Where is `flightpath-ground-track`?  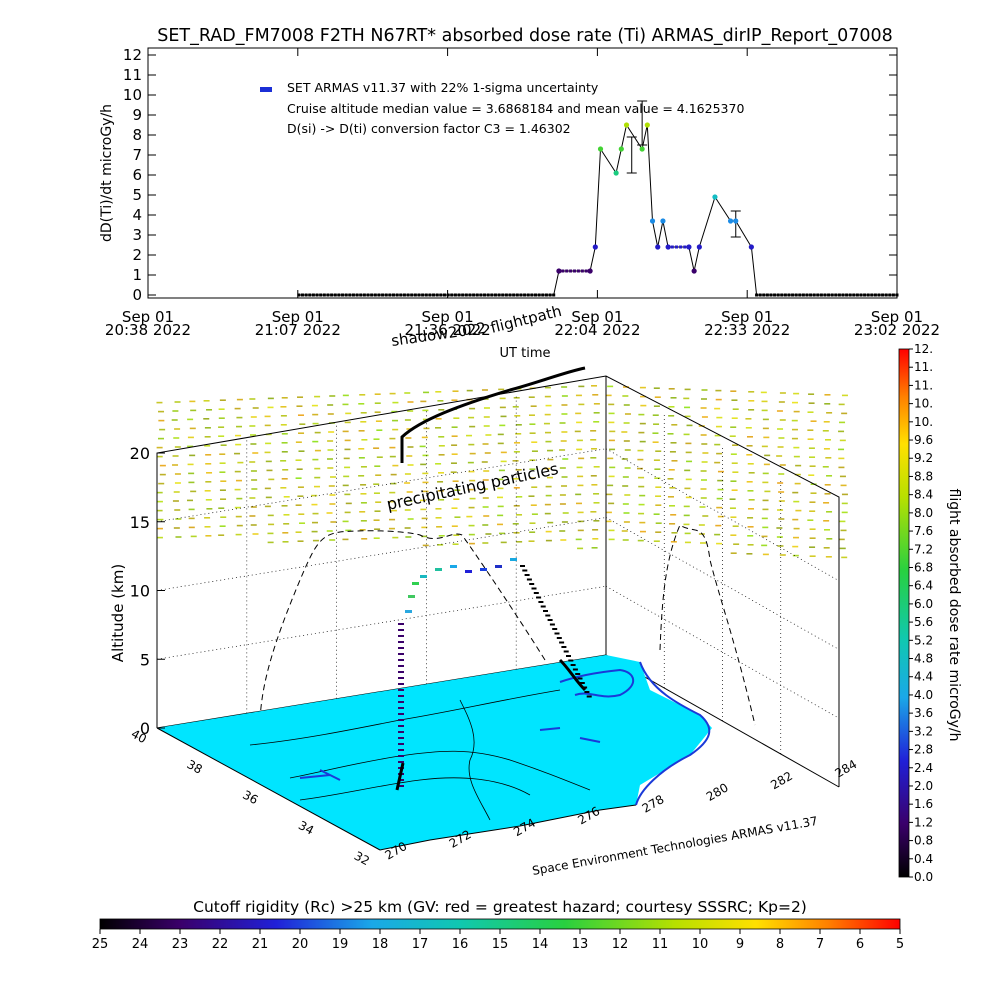 flightpath-ground-track is located at coordinates (400, 776).